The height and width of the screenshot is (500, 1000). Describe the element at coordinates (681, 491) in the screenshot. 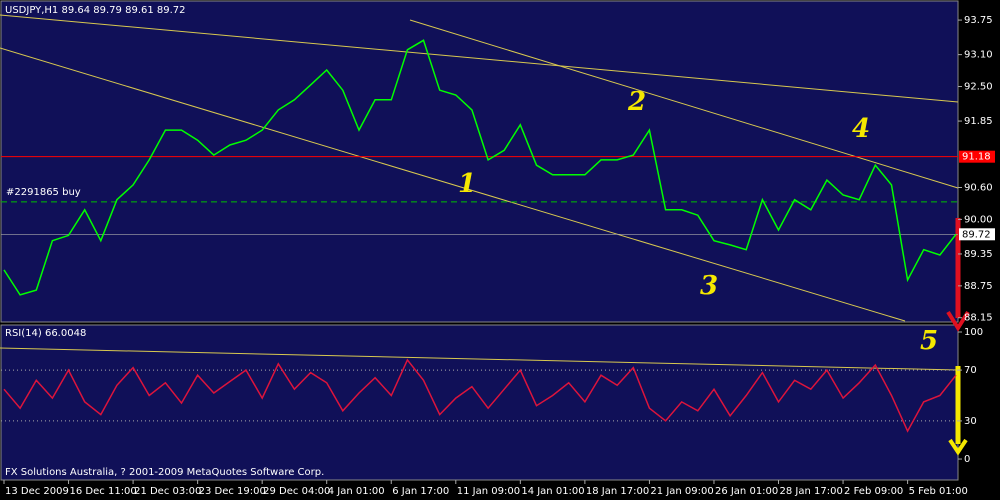

I see `x-tick-label: 21 Jan 09:00` at that location.